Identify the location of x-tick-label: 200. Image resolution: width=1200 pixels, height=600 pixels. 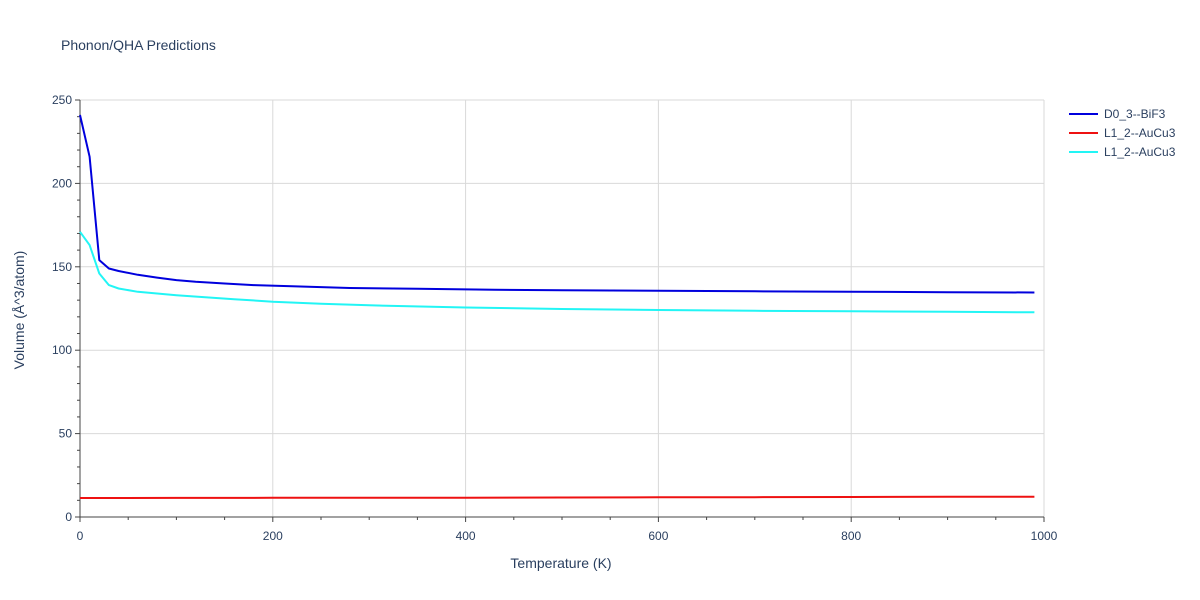
(273, 536).